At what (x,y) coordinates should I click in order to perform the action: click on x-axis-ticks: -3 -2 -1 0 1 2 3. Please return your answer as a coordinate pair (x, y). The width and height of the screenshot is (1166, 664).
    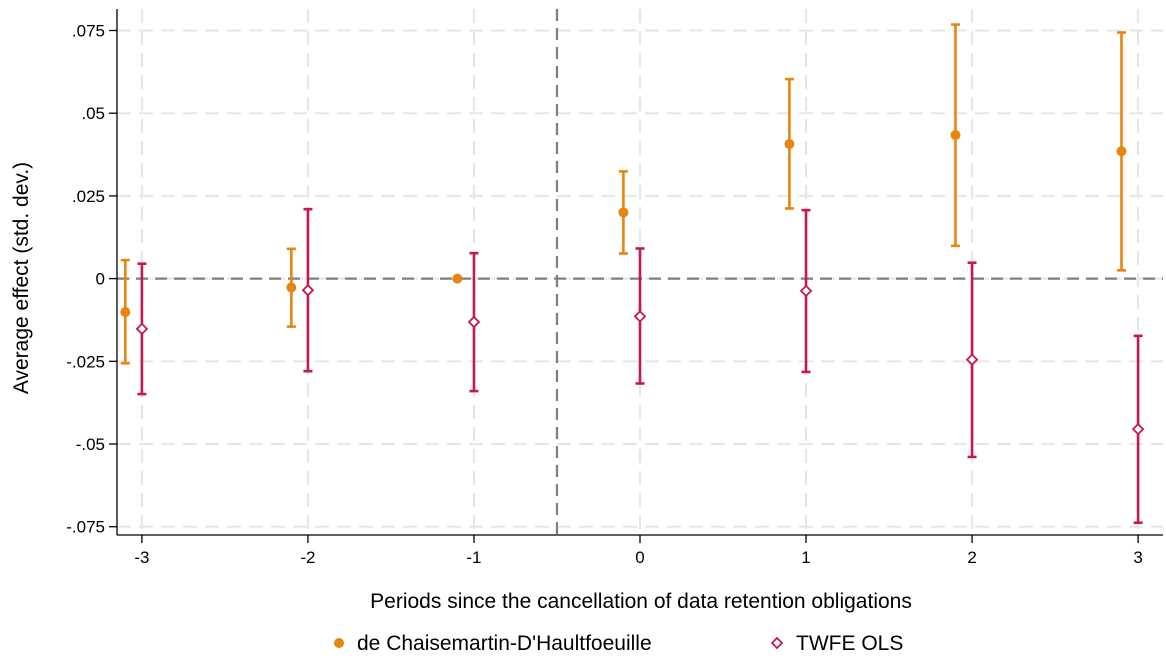
    Looking at the image, I should click on (638, 551).